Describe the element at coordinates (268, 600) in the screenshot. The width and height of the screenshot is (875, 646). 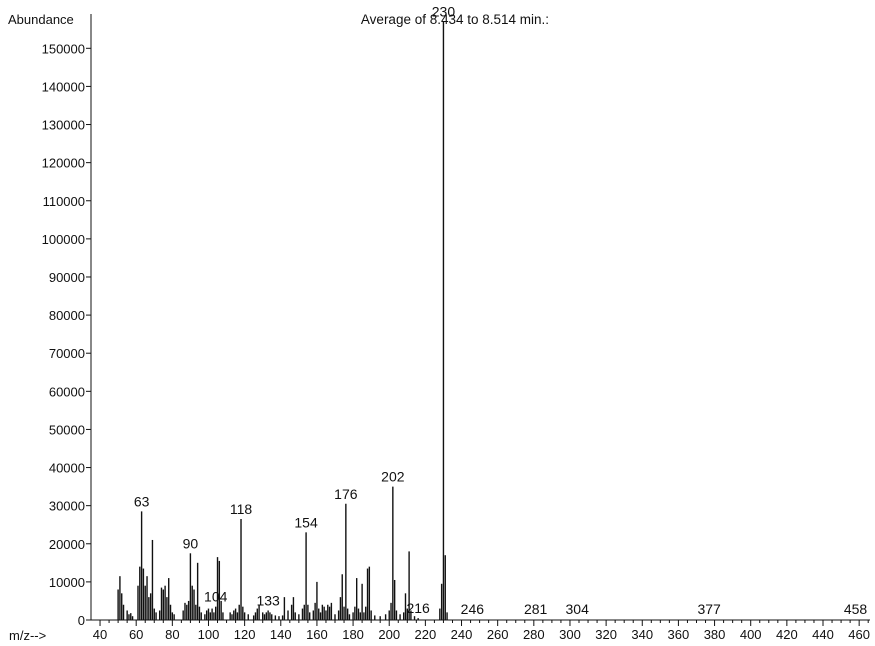
I see `peak-label: 133` at that location.